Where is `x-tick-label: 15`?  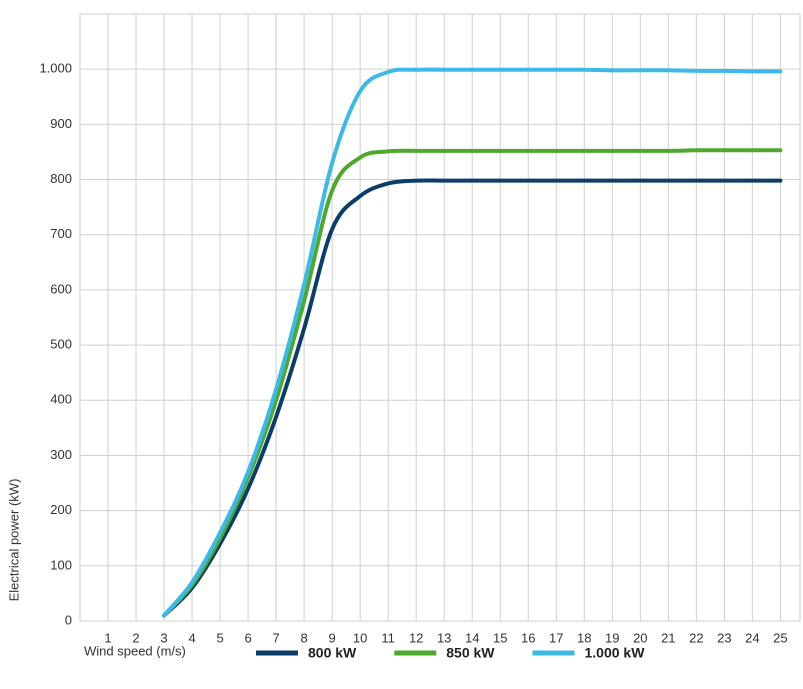 x-tick-label: 15 is located at coordinates (500, 637).